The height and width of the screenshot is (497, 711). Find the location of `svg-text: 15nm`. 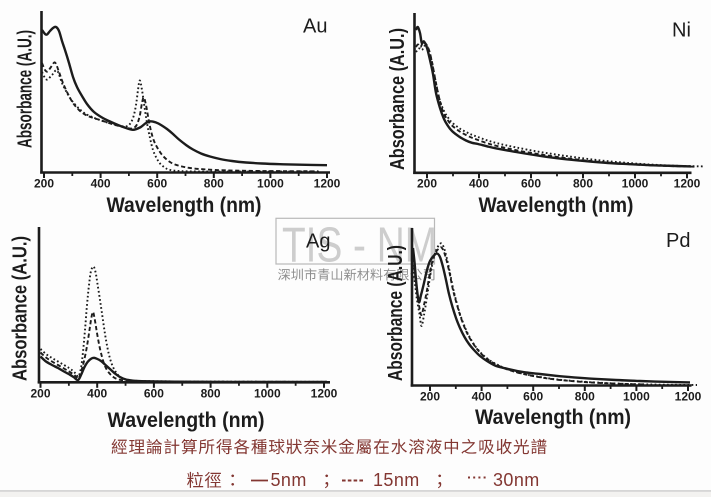

svg-text: 15nm is located at coordinates (396, 480).